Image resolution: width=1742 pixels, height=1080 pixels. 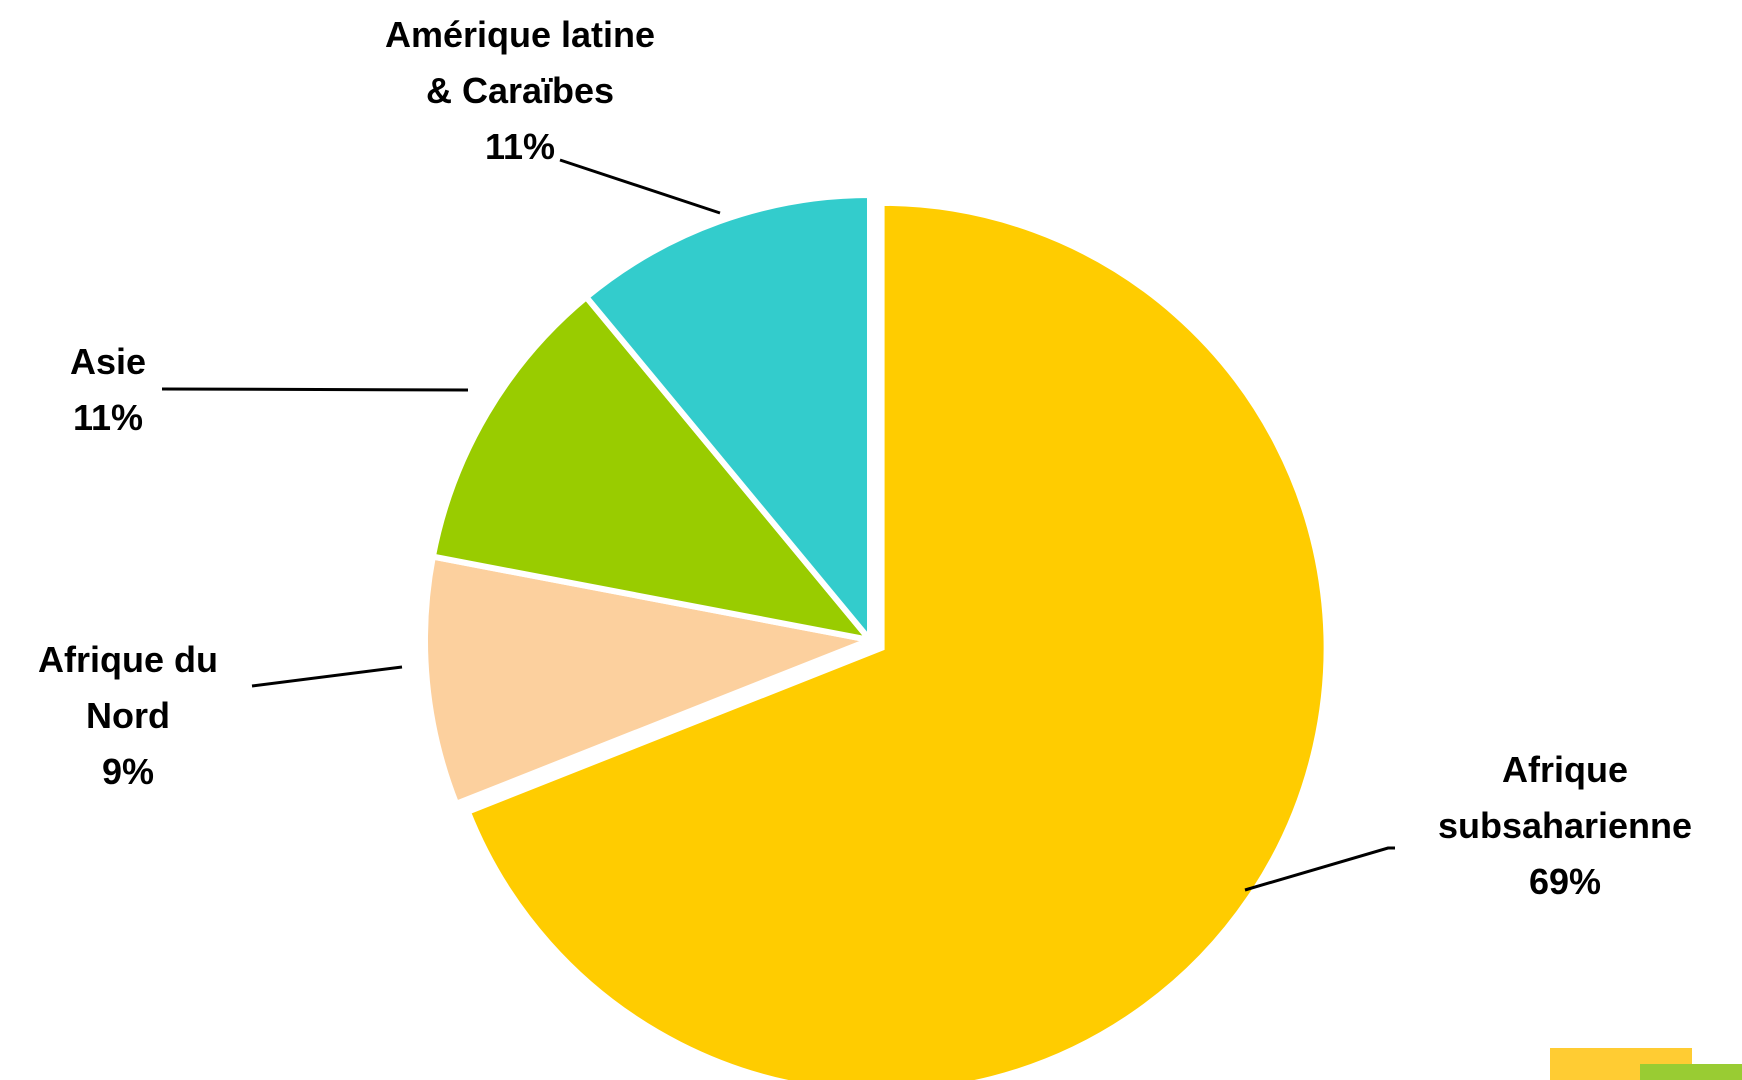 What do you see at coordinates (108, 361) in the screenshot?
I see `slice-category-label: Asie` at bounding box center [108, 361].